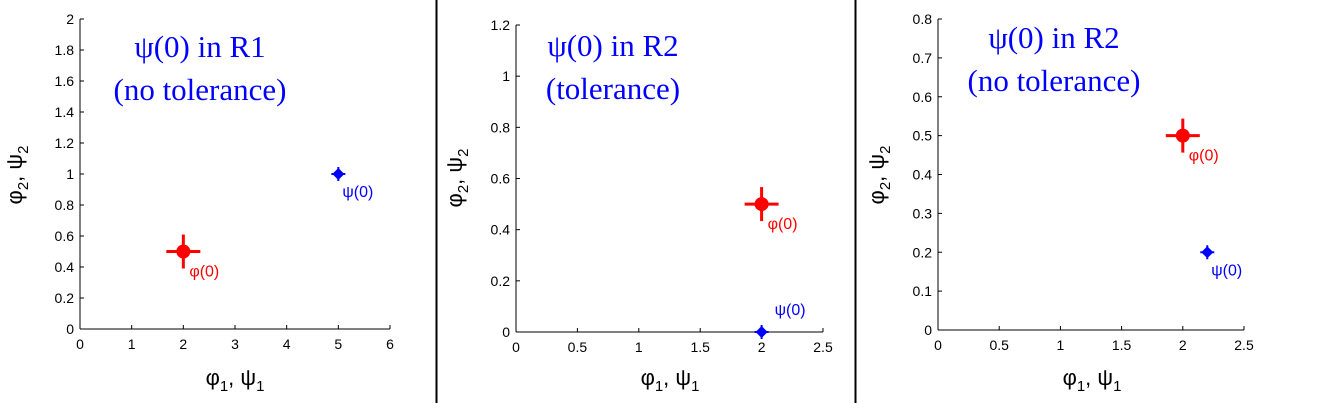 The image size is (1330, 403). I want to click on x-tick-label: 4, so click(287, 344).